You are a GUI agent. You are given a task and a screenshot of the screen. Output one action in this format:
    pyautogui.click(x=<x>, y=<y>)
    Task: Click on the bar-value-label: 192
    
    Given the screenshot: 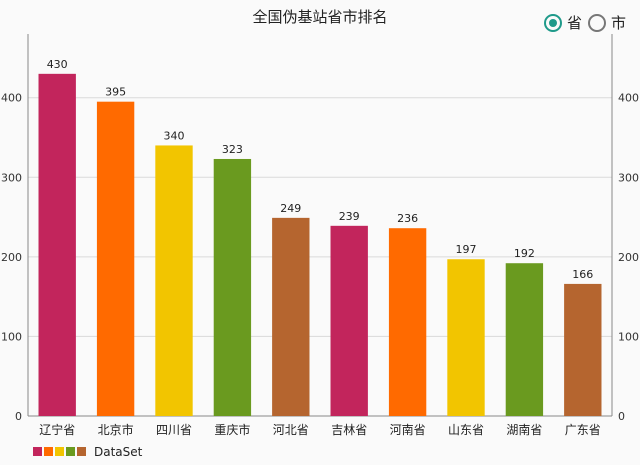 What is the action you would take?
    pyautogui.click(x=524, y=253)
    